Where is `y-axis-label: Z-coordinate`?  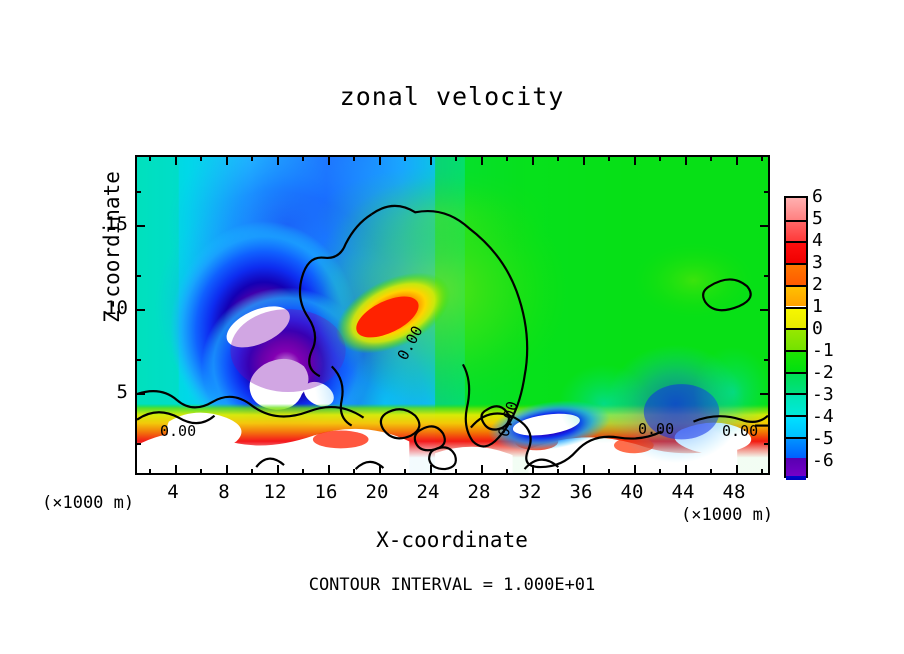 y-axis-label: Z-coordinate is located at coordinates (112, 247).